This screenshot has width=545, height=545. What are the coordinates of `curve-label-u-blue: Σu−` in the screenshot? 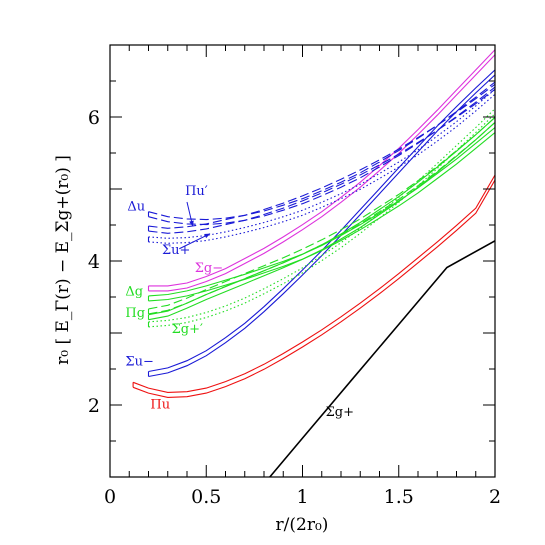 It's located at (139, 361).